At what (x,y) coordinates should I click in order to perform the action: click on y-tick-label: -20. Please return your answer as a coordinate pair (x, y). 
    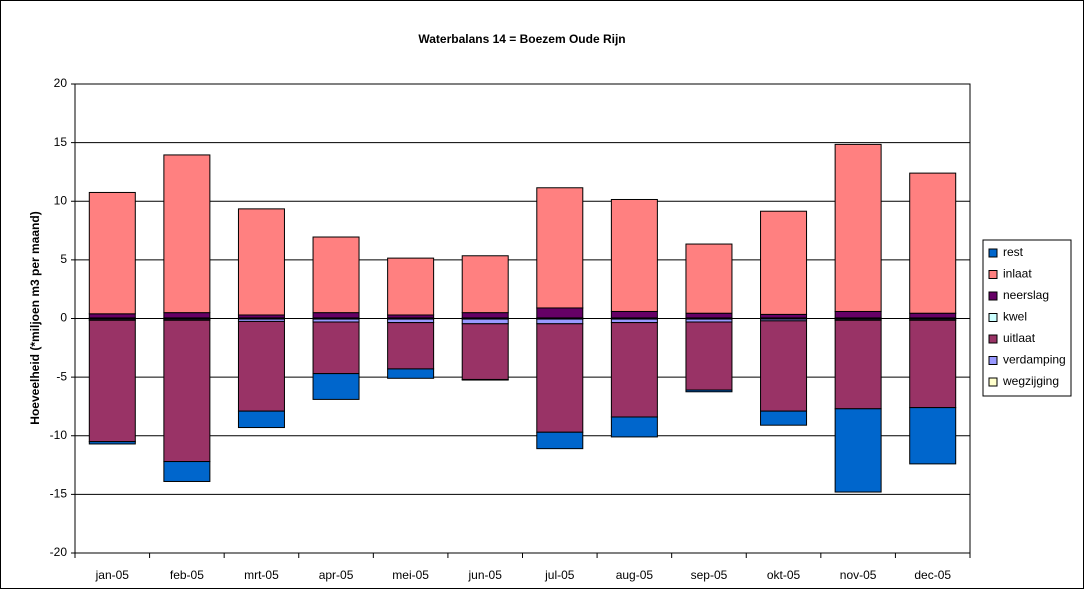
    Looking at the image, I should click on (59, 552).